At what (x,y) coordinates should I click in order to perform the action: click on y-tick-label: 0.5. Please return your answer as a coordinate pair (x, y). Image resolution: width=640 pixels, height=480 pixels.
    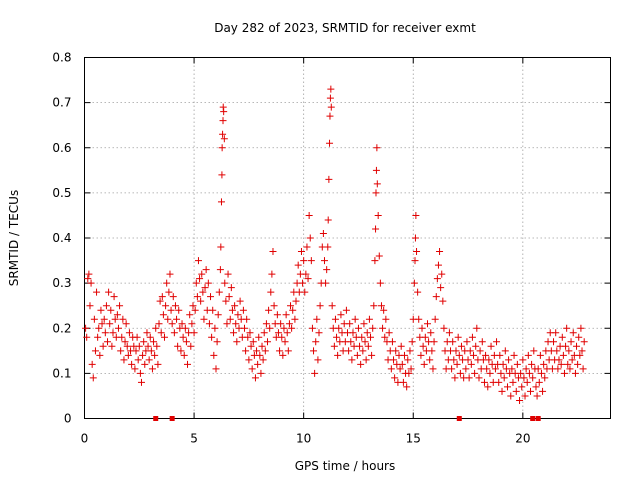
    Looking at the image, I should click on (61, 193).